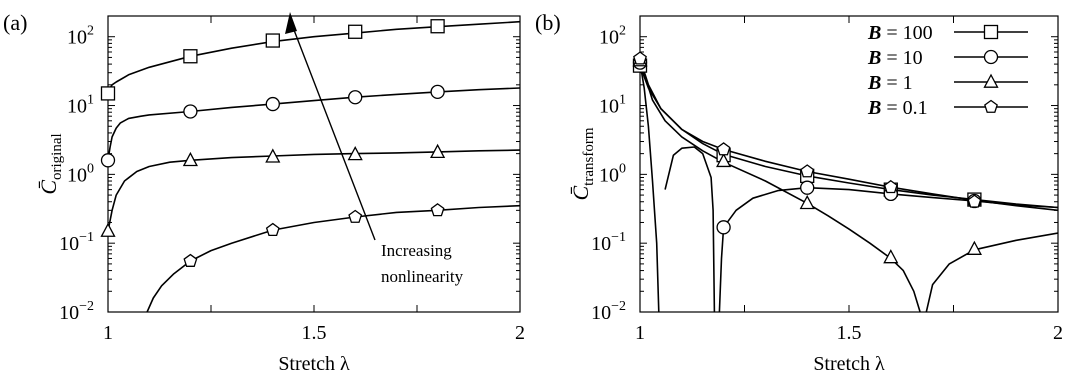  Describe the element at coordinates (991, 80) in the screenshot. I see `legend-marker-triangle` at that location.